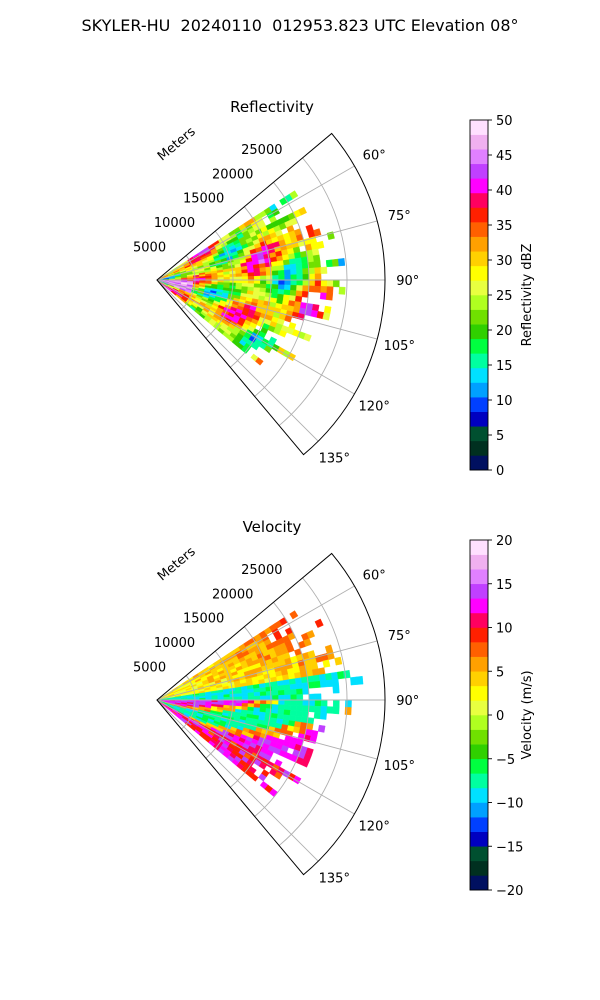 Image resolution: width=600 pixels, height=1000 pixels. I want to click on colorbar-tick-label: 20, so click(504, 331).